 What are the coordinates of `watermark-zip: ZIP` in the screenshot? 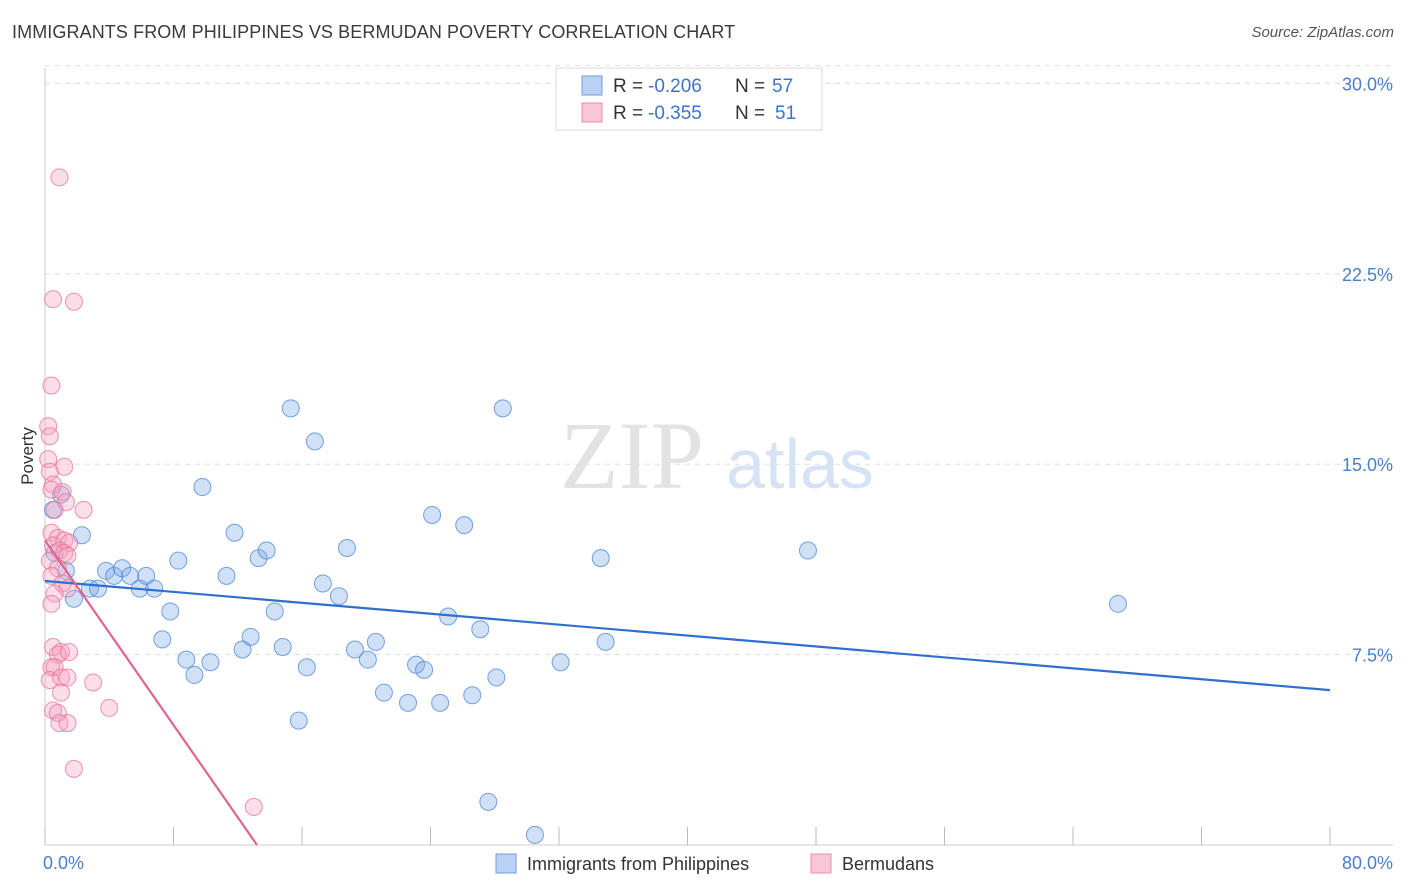 It's located at (632, 455).